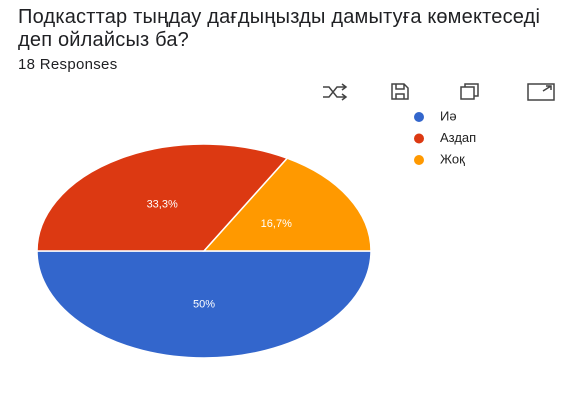  I want to click on legend-label: Аздап, so click(458, 137).